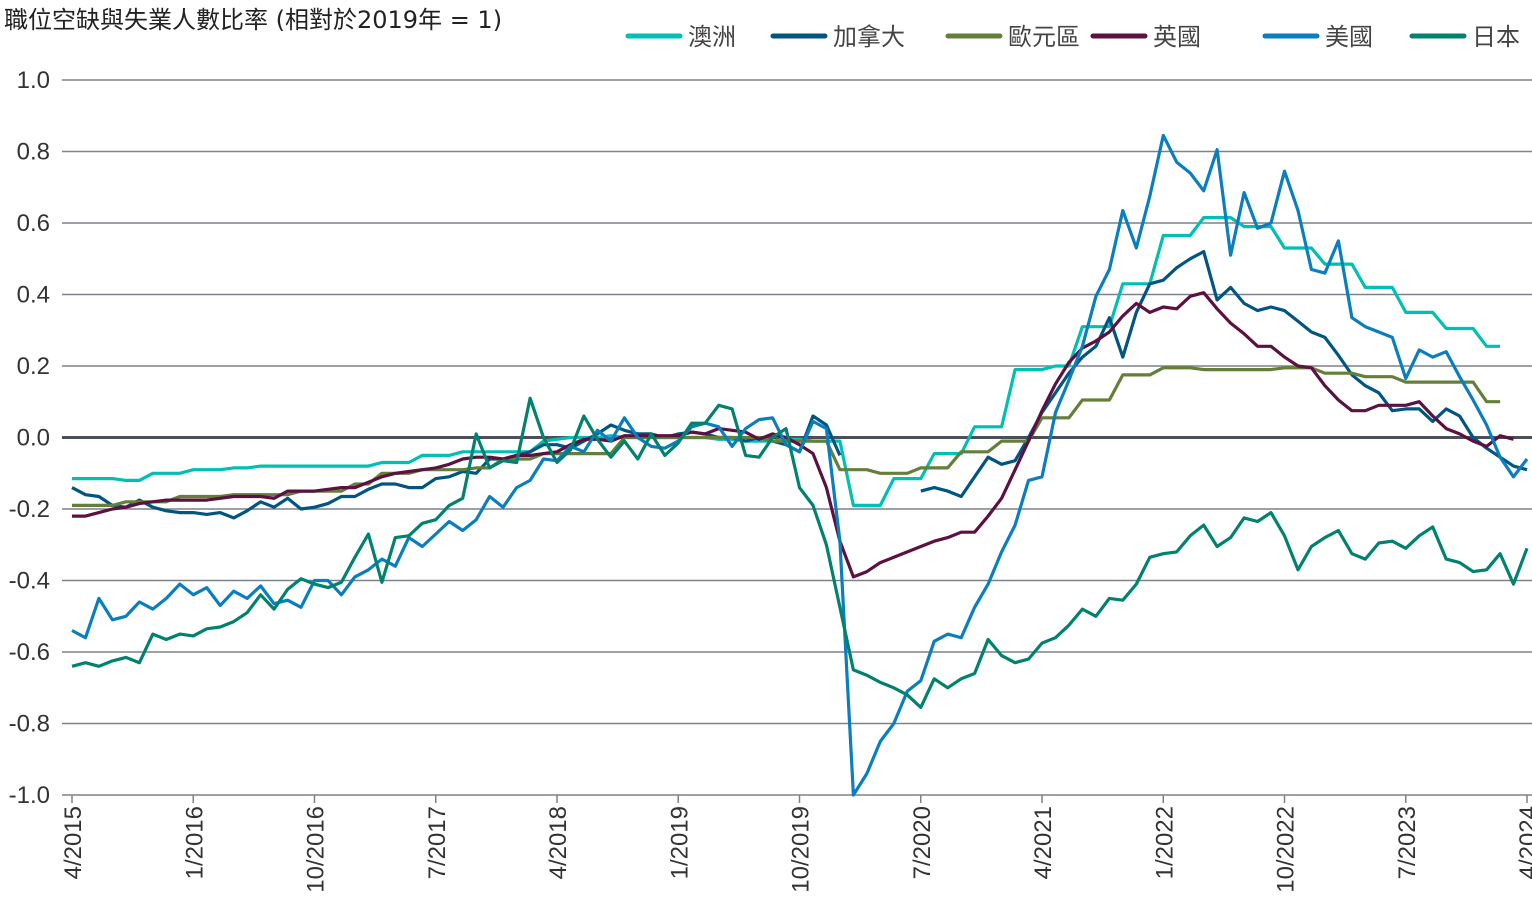  Describe the element at coordinates (29, 509) in the screenshot. I see `y-tick-label: -0.2` at that location.